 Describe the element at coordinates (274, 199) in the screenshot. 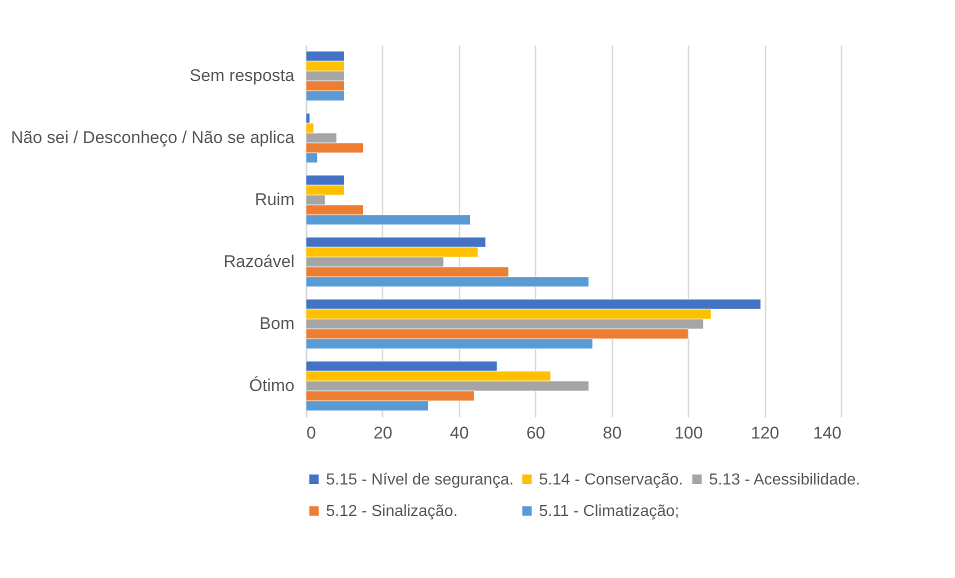

I see `y-tick-label: Ruim` at that location.